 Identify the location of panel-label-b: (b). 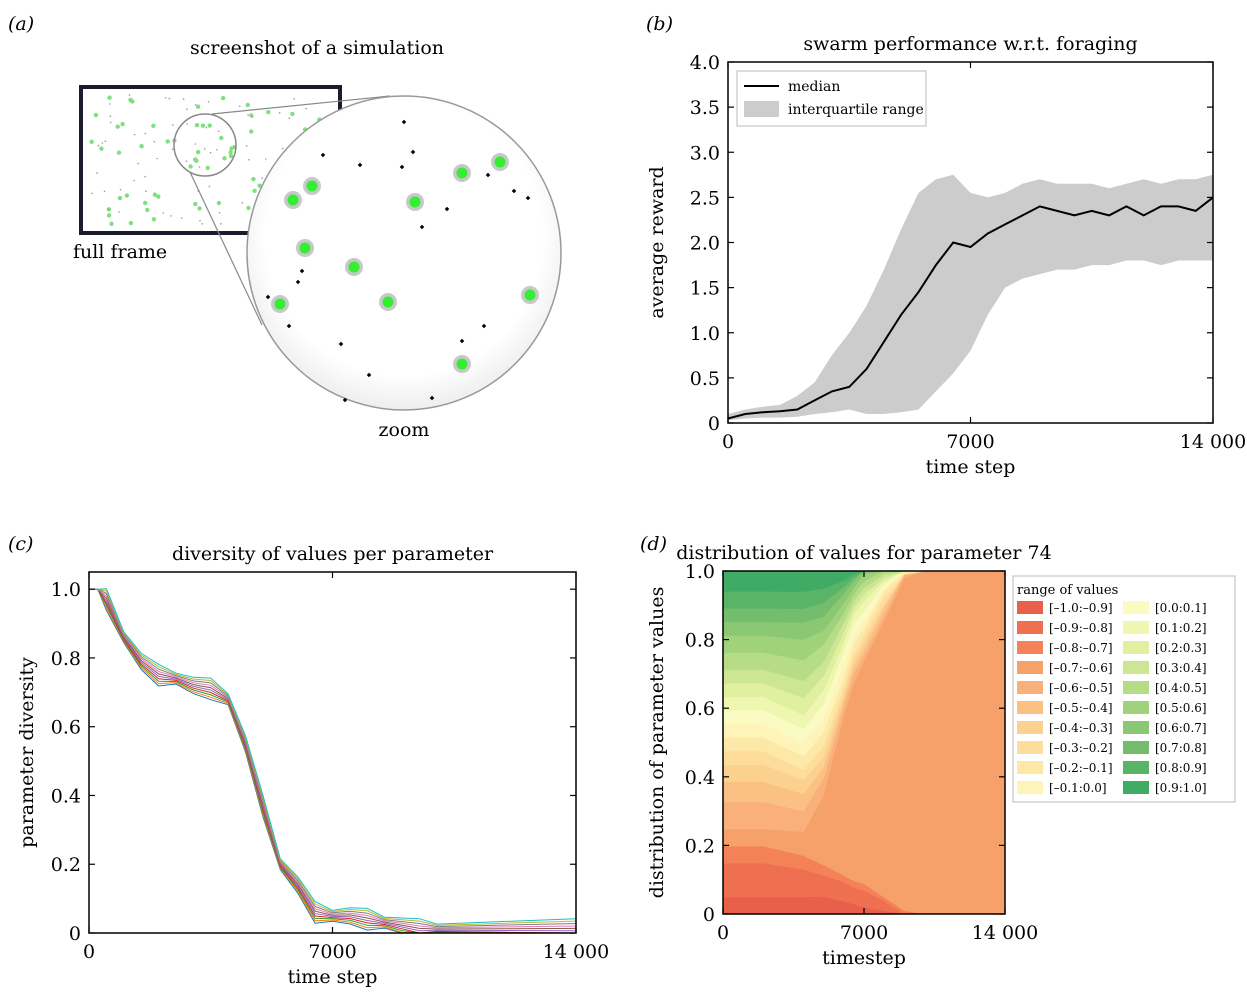
(659, 24).